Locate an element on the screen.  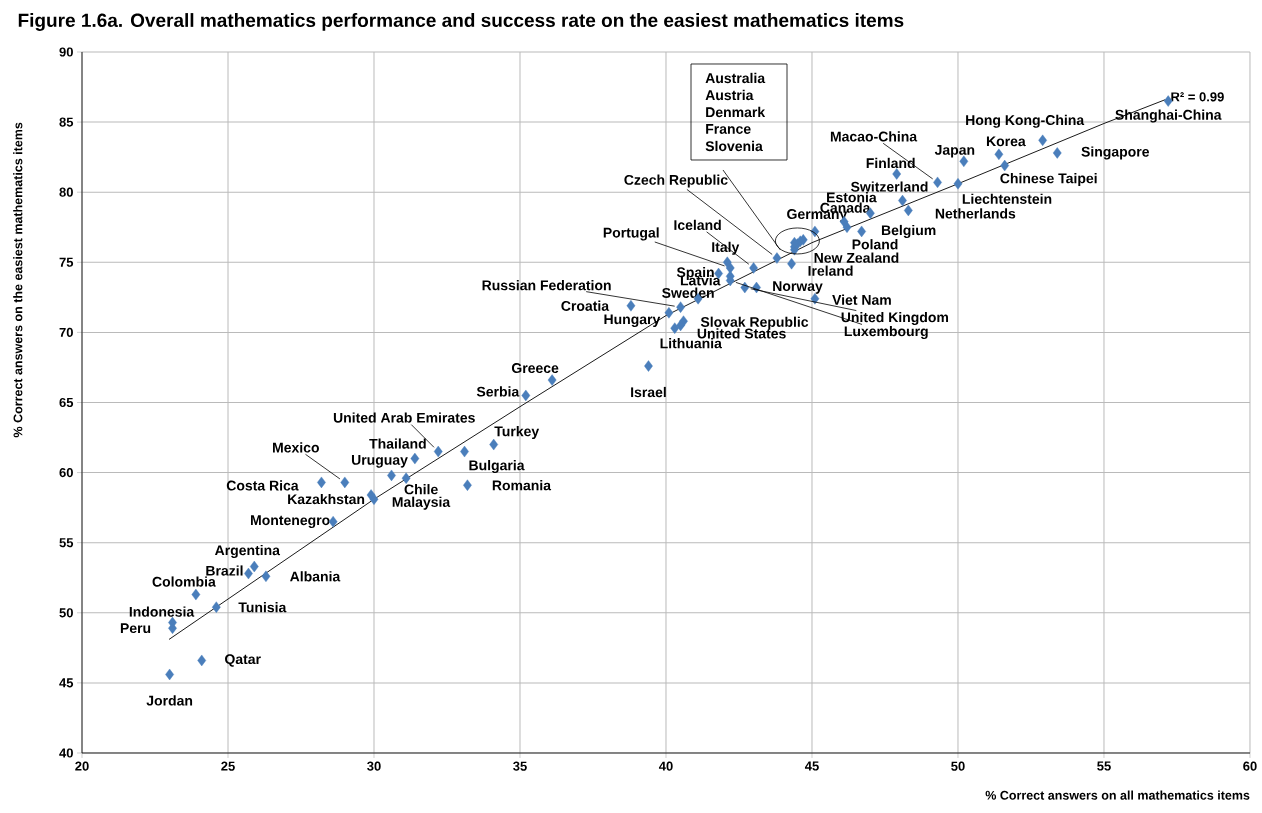
y-tick-label: 75 is located at coordinates (66, 262).